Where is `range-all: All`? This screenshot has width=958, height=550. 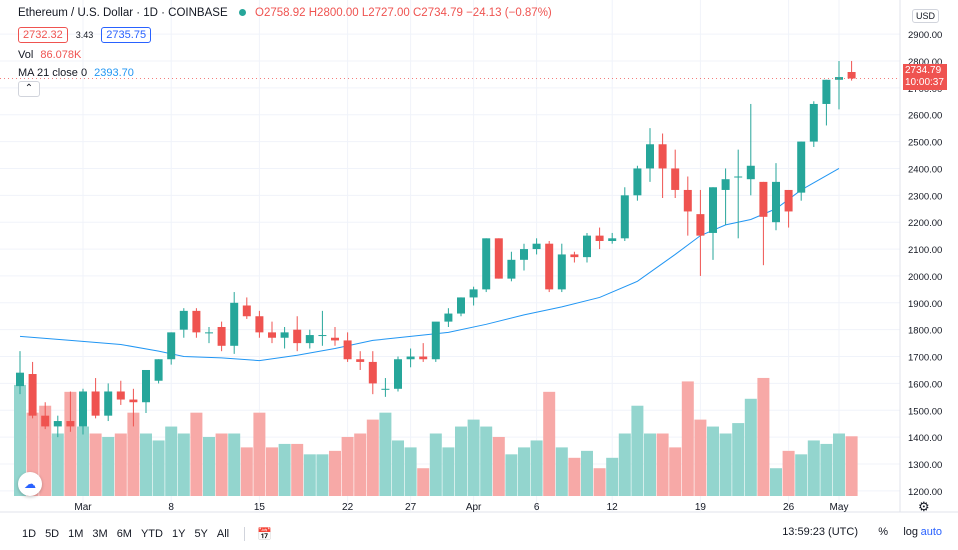 range-all: All is located at coordinates (223, 534).